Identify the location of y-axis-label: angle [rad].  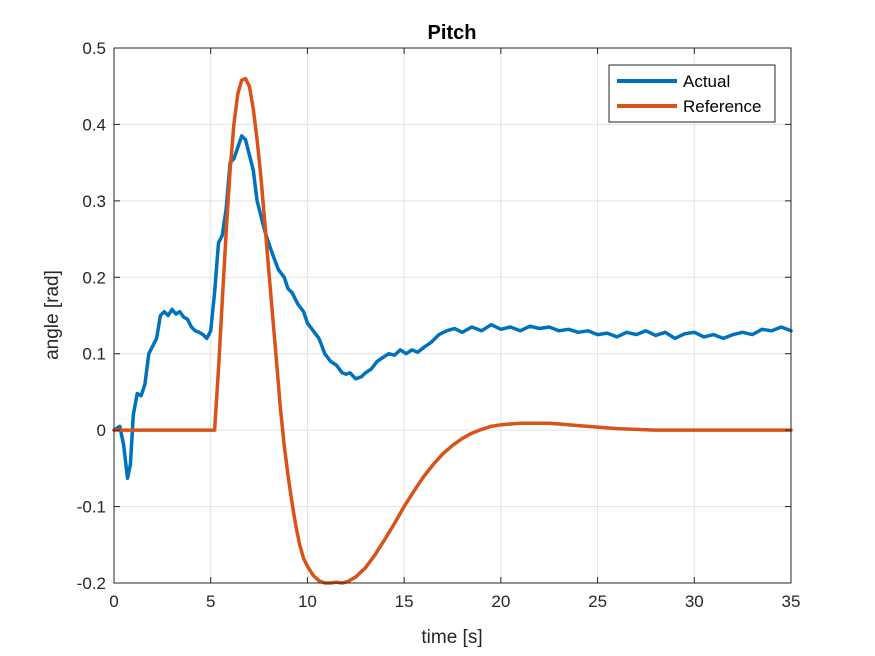
(52, 315).